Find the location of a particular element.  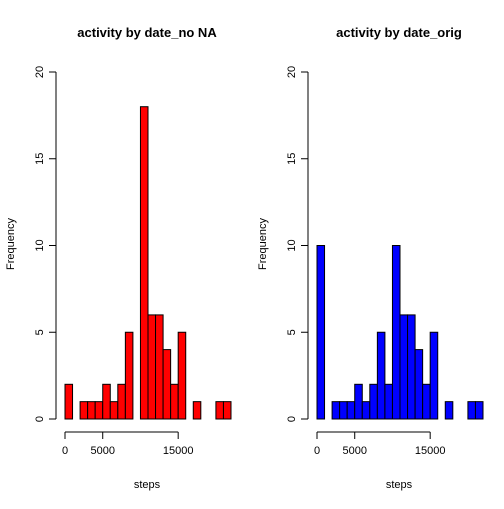

chart-title: activity by date_orig is located at coordinates (399, 32).